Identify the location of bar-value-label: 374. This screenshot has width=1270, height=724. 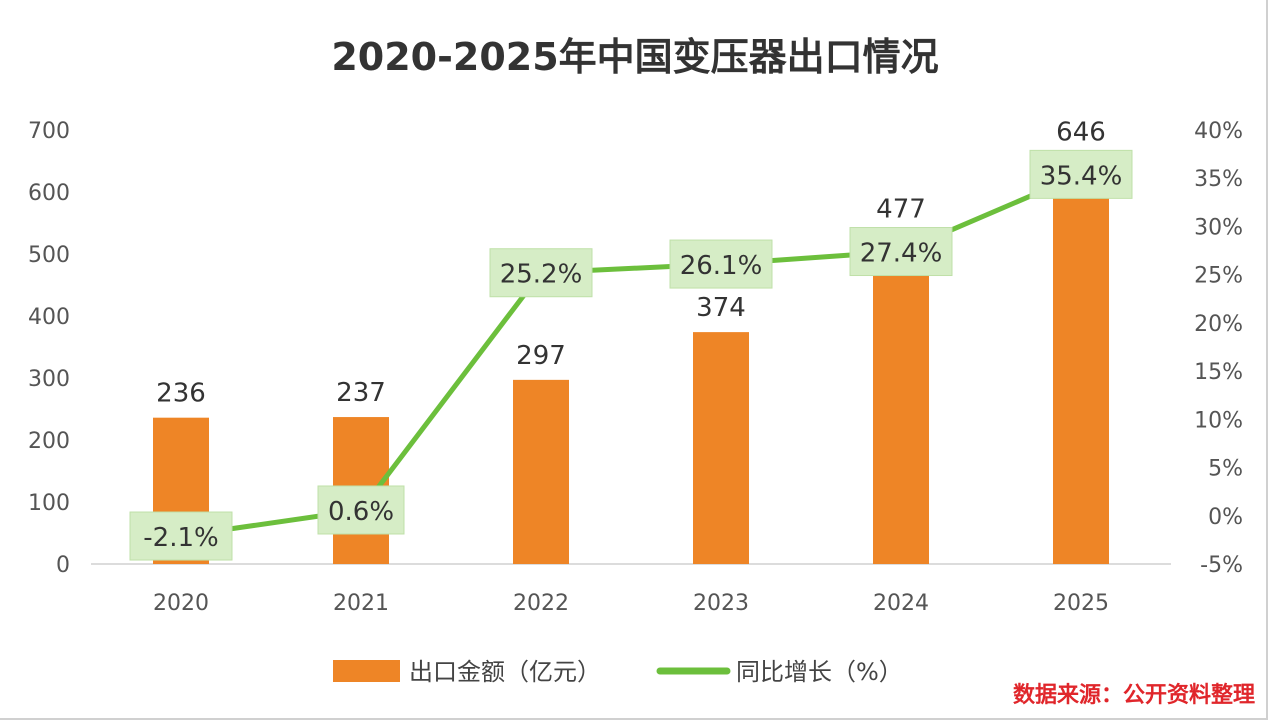
(721, 308).